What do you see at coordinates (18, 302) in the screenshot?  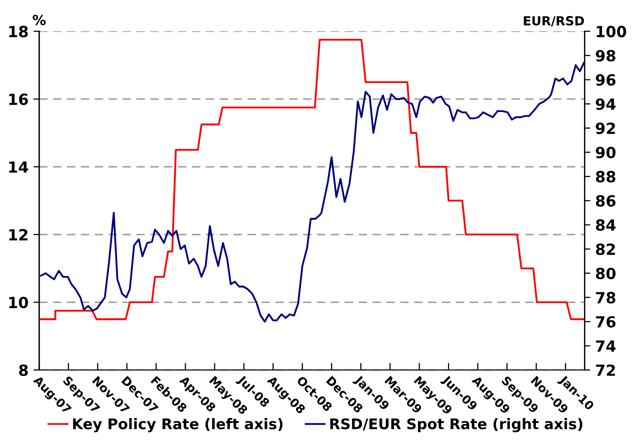 I see `y-tick-label: 10` at bounding box center [18, 302].